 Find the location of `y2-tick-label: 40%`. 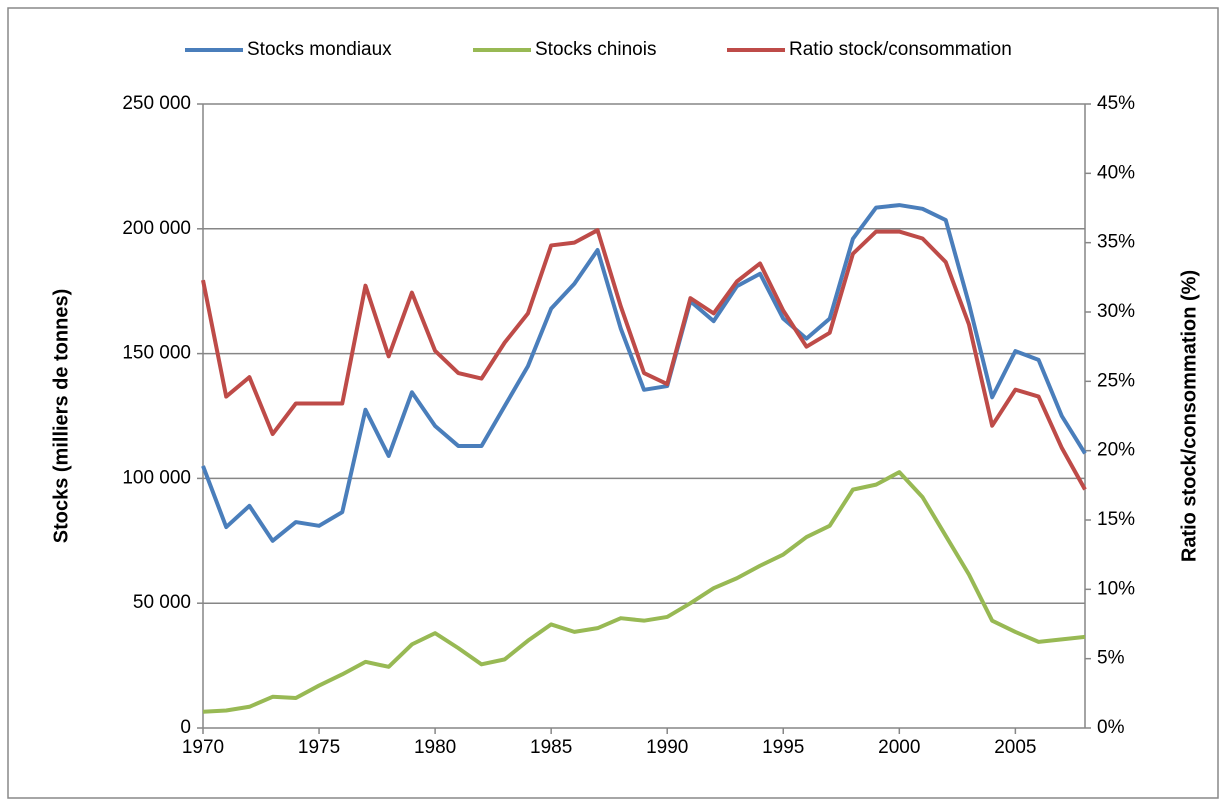

y2-tick-label: 40% is located at coordinates (1116, 172).